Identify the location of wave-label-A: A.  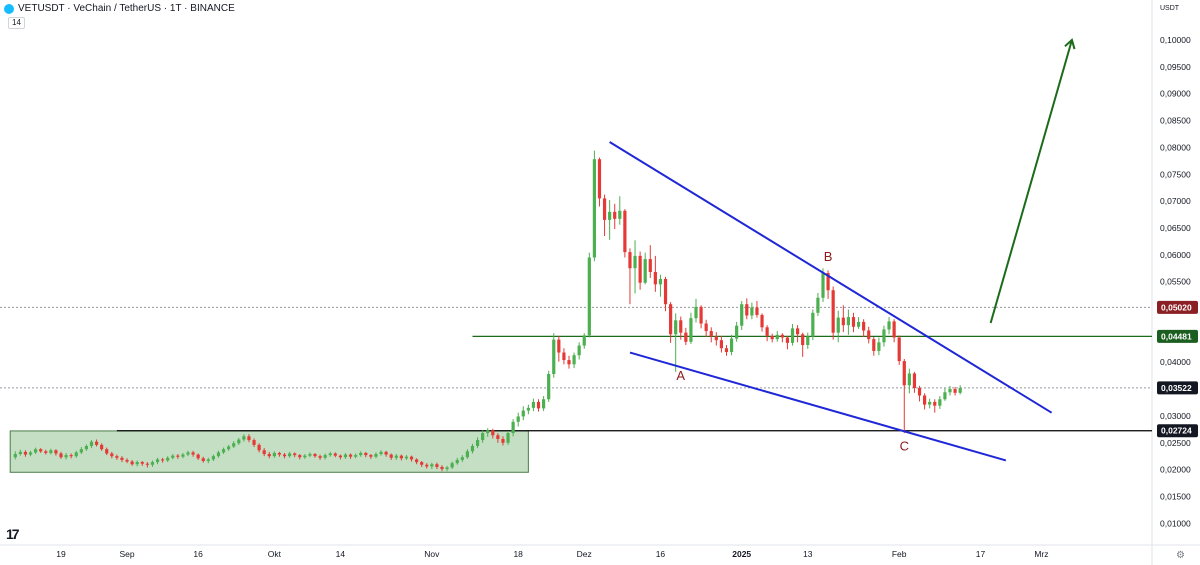
(680, 375).